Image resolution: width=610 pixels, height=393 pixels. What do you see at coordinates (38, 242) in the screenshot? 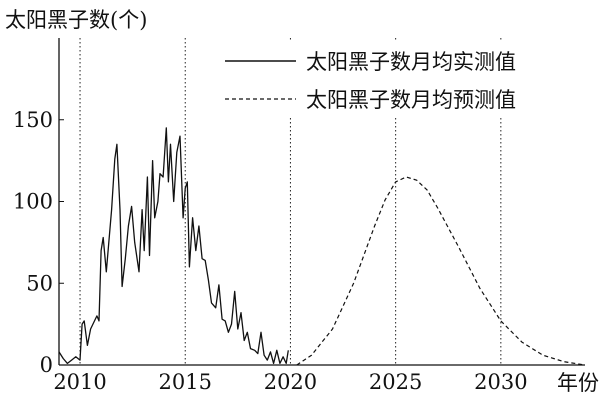
I see `y-tick-labels: 0 50 100 150` at bounding box center [38, 242].